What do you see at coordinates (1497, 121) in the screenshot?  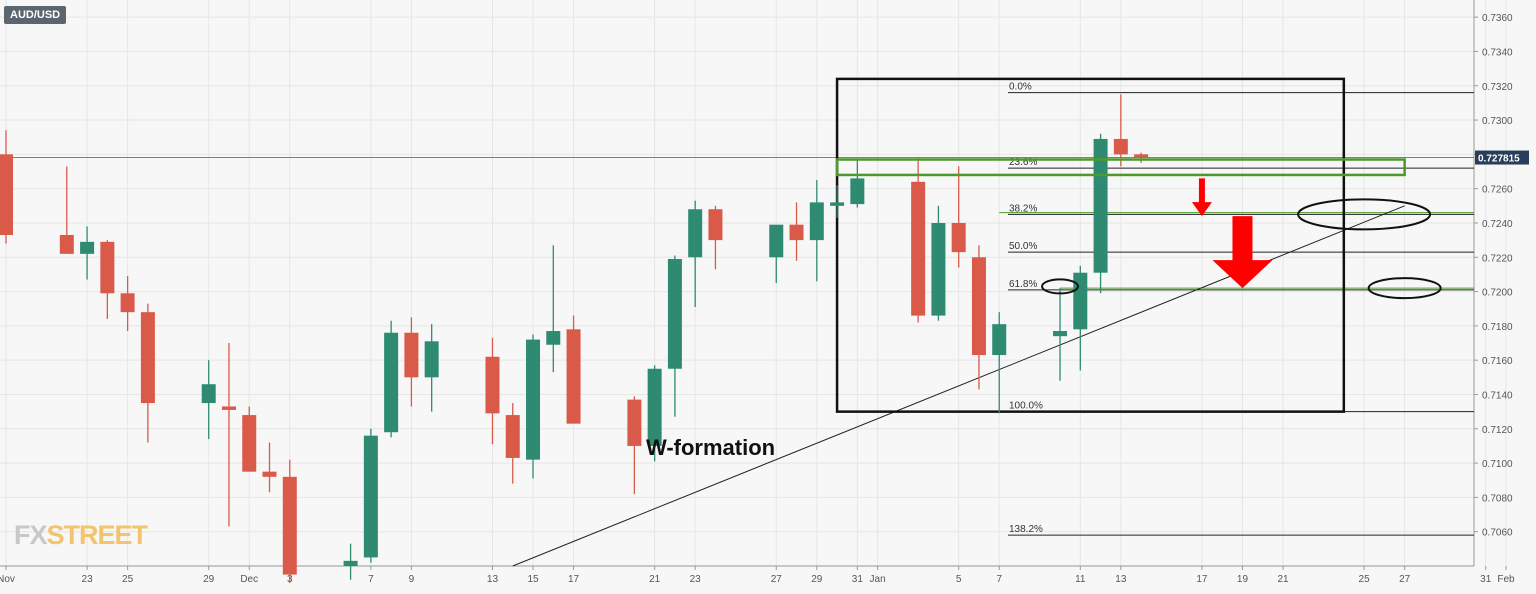 I see `y-tick-label: 0.7300` at bounding box center [1497, 121].